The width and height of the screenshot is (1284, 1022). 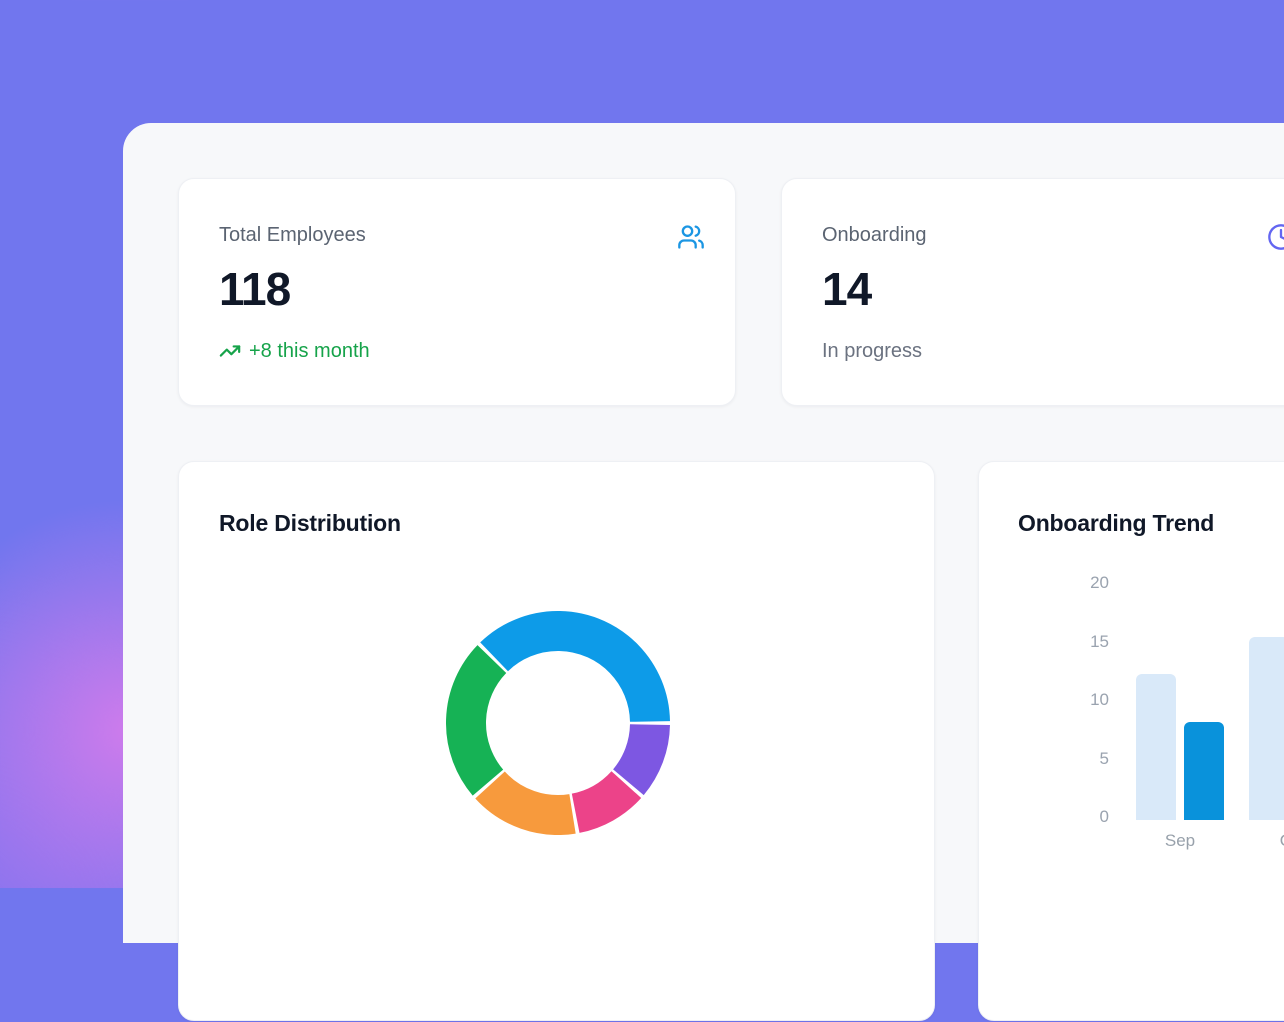 I want to click on stat-subtext: +8 this month, so click(x=294, y=351).